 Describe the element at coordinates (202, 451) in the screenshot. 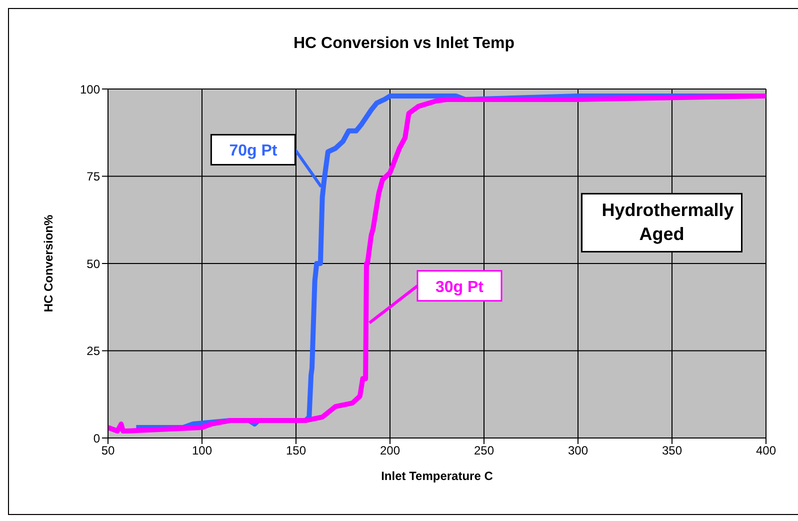

I see `x-tick-label: 100` at that location.